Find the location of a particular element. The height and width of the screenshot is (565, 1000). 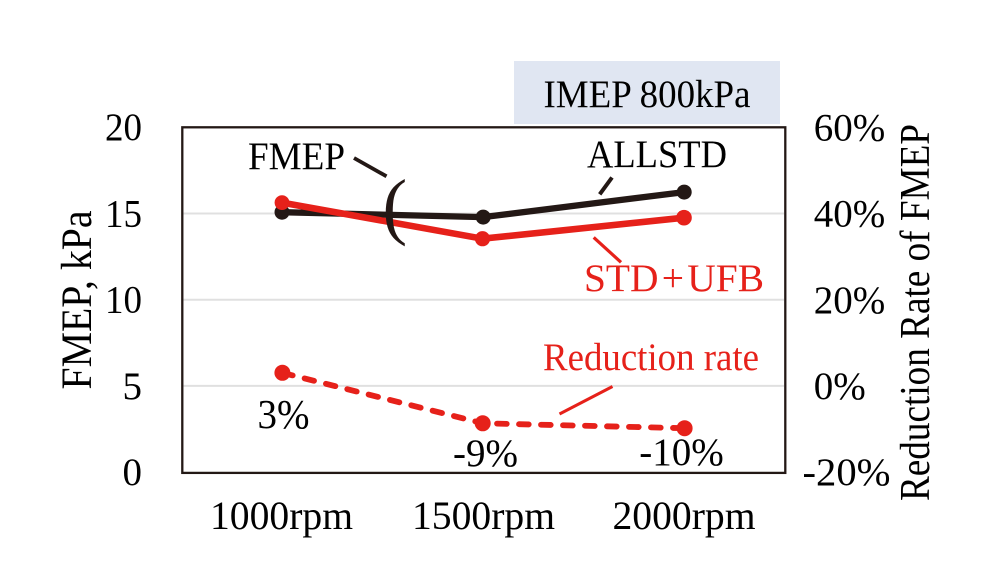

svg-text: 15 is located at coordinates (123, 213).